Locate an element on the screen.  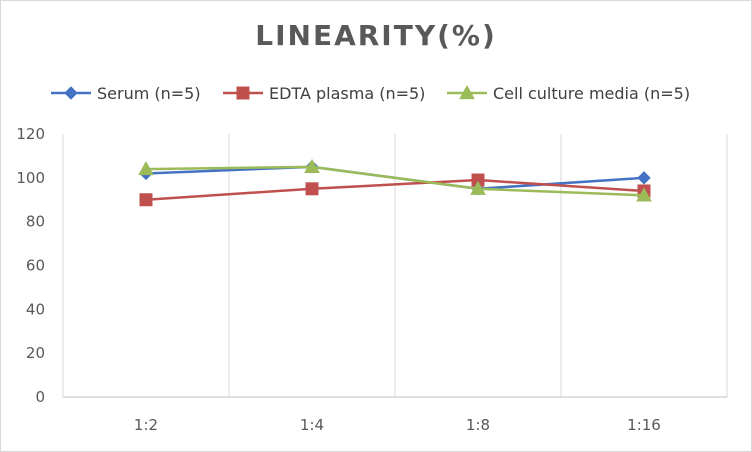
legend-label-1: Serum (n=5) is located at coordinates (149, 93).